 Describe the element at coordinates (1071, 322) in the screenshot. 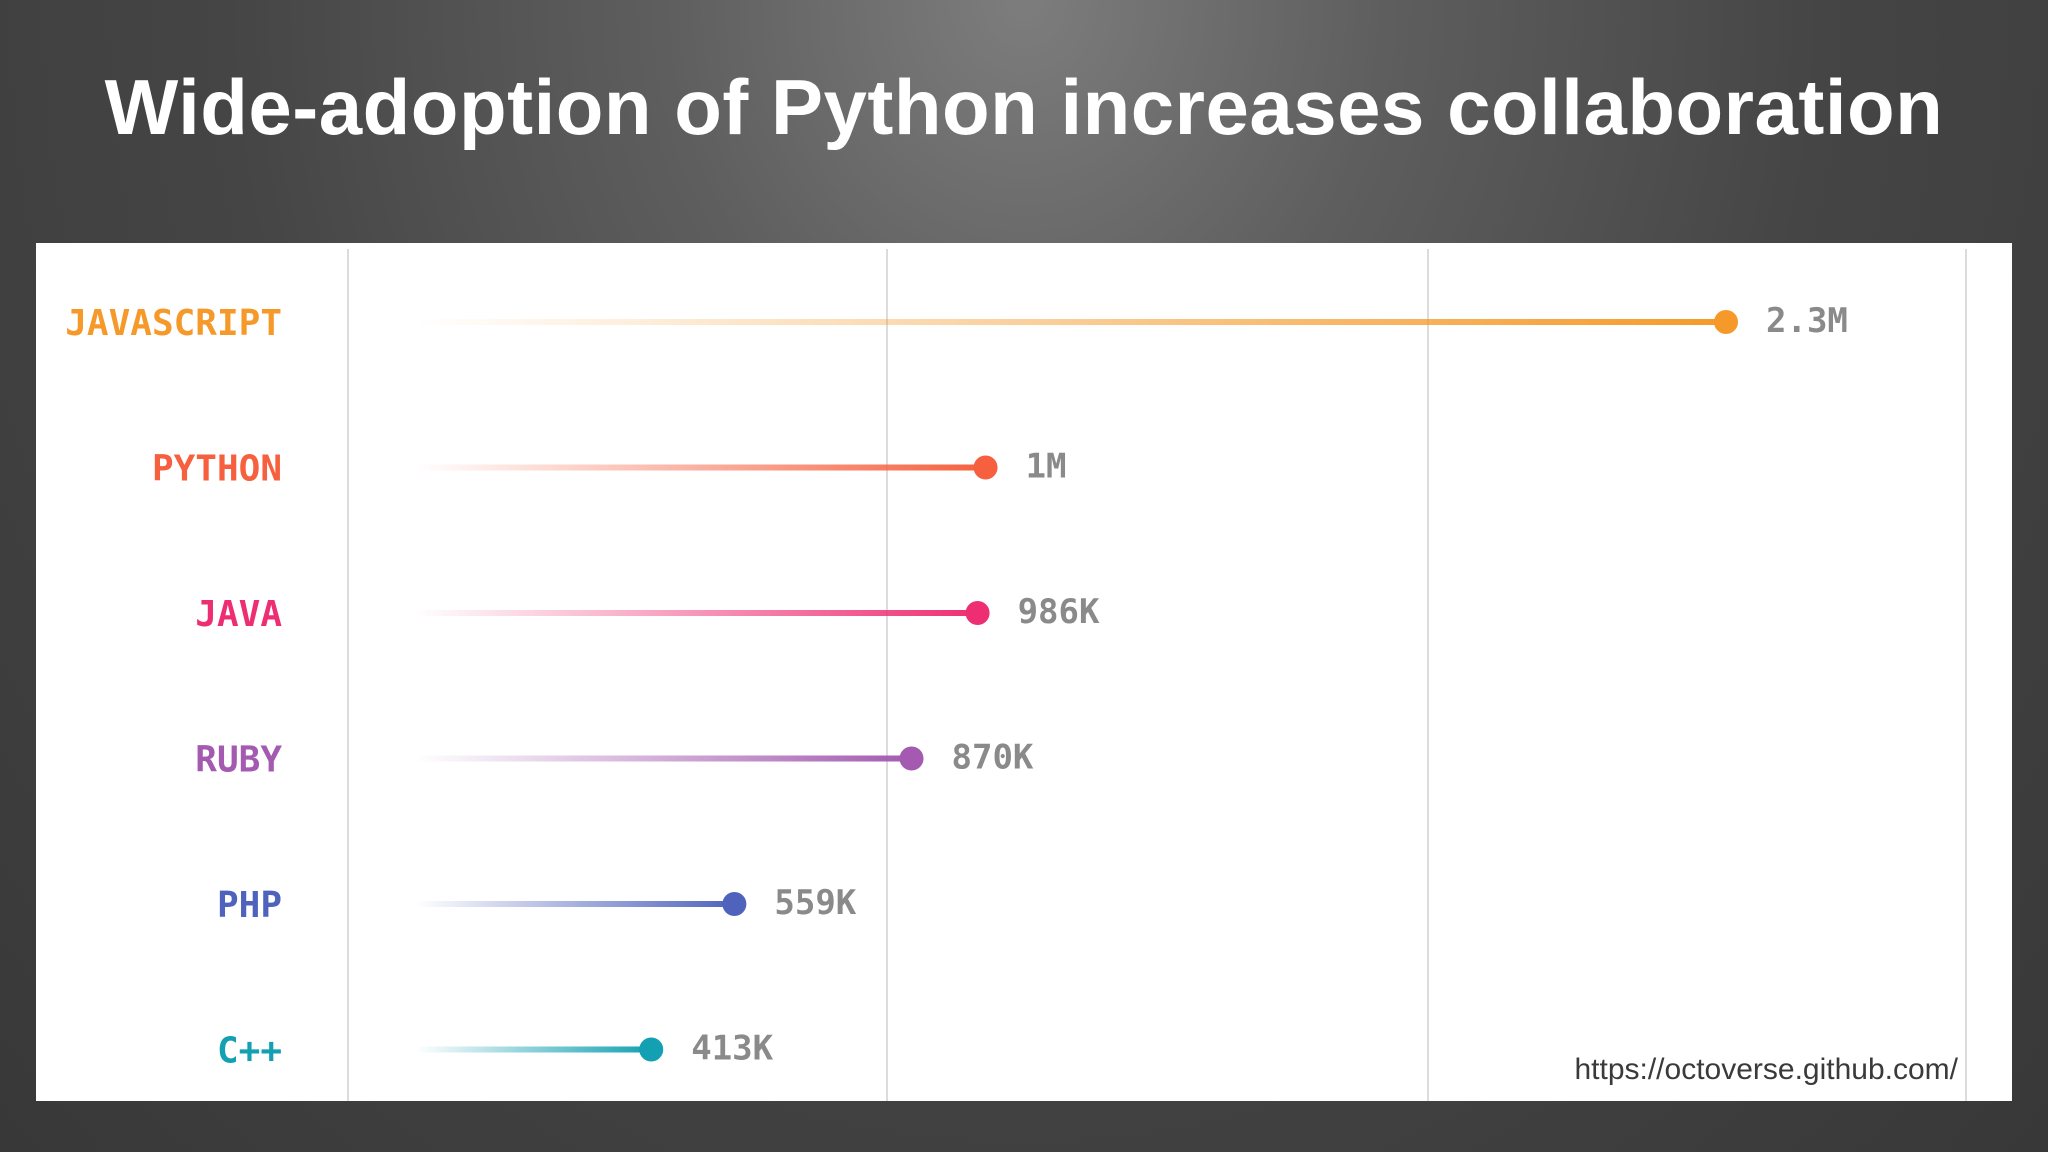

I see `bar-javascript` at that location.